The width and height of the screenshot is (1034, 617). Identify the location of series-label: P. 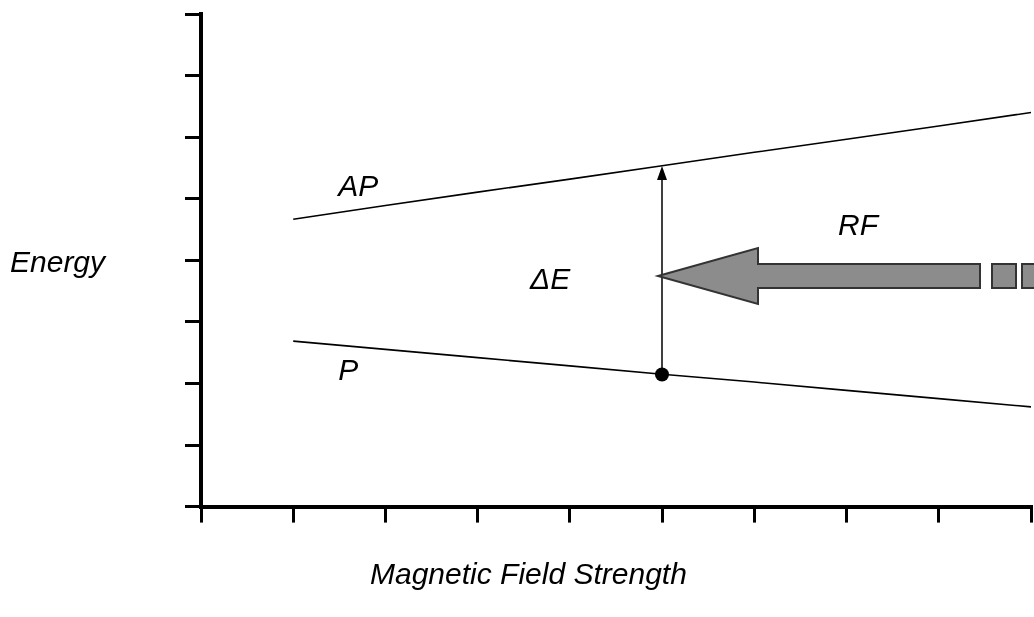
(348, 370).